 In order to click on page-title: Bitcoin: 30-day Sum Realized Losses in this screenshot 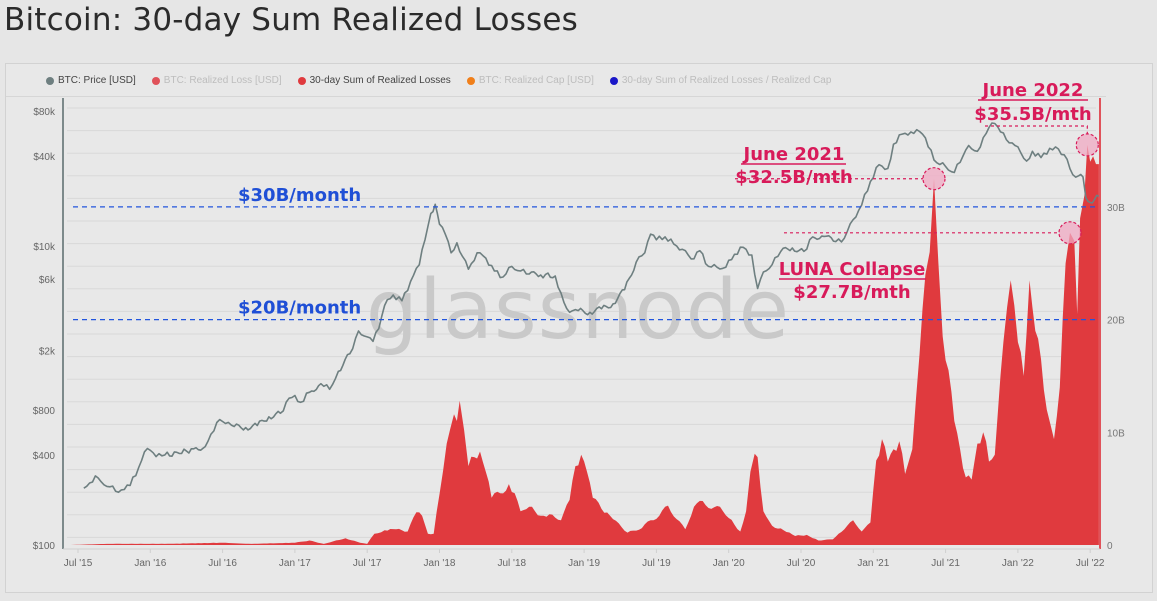, I will do `click(291, 20)`.